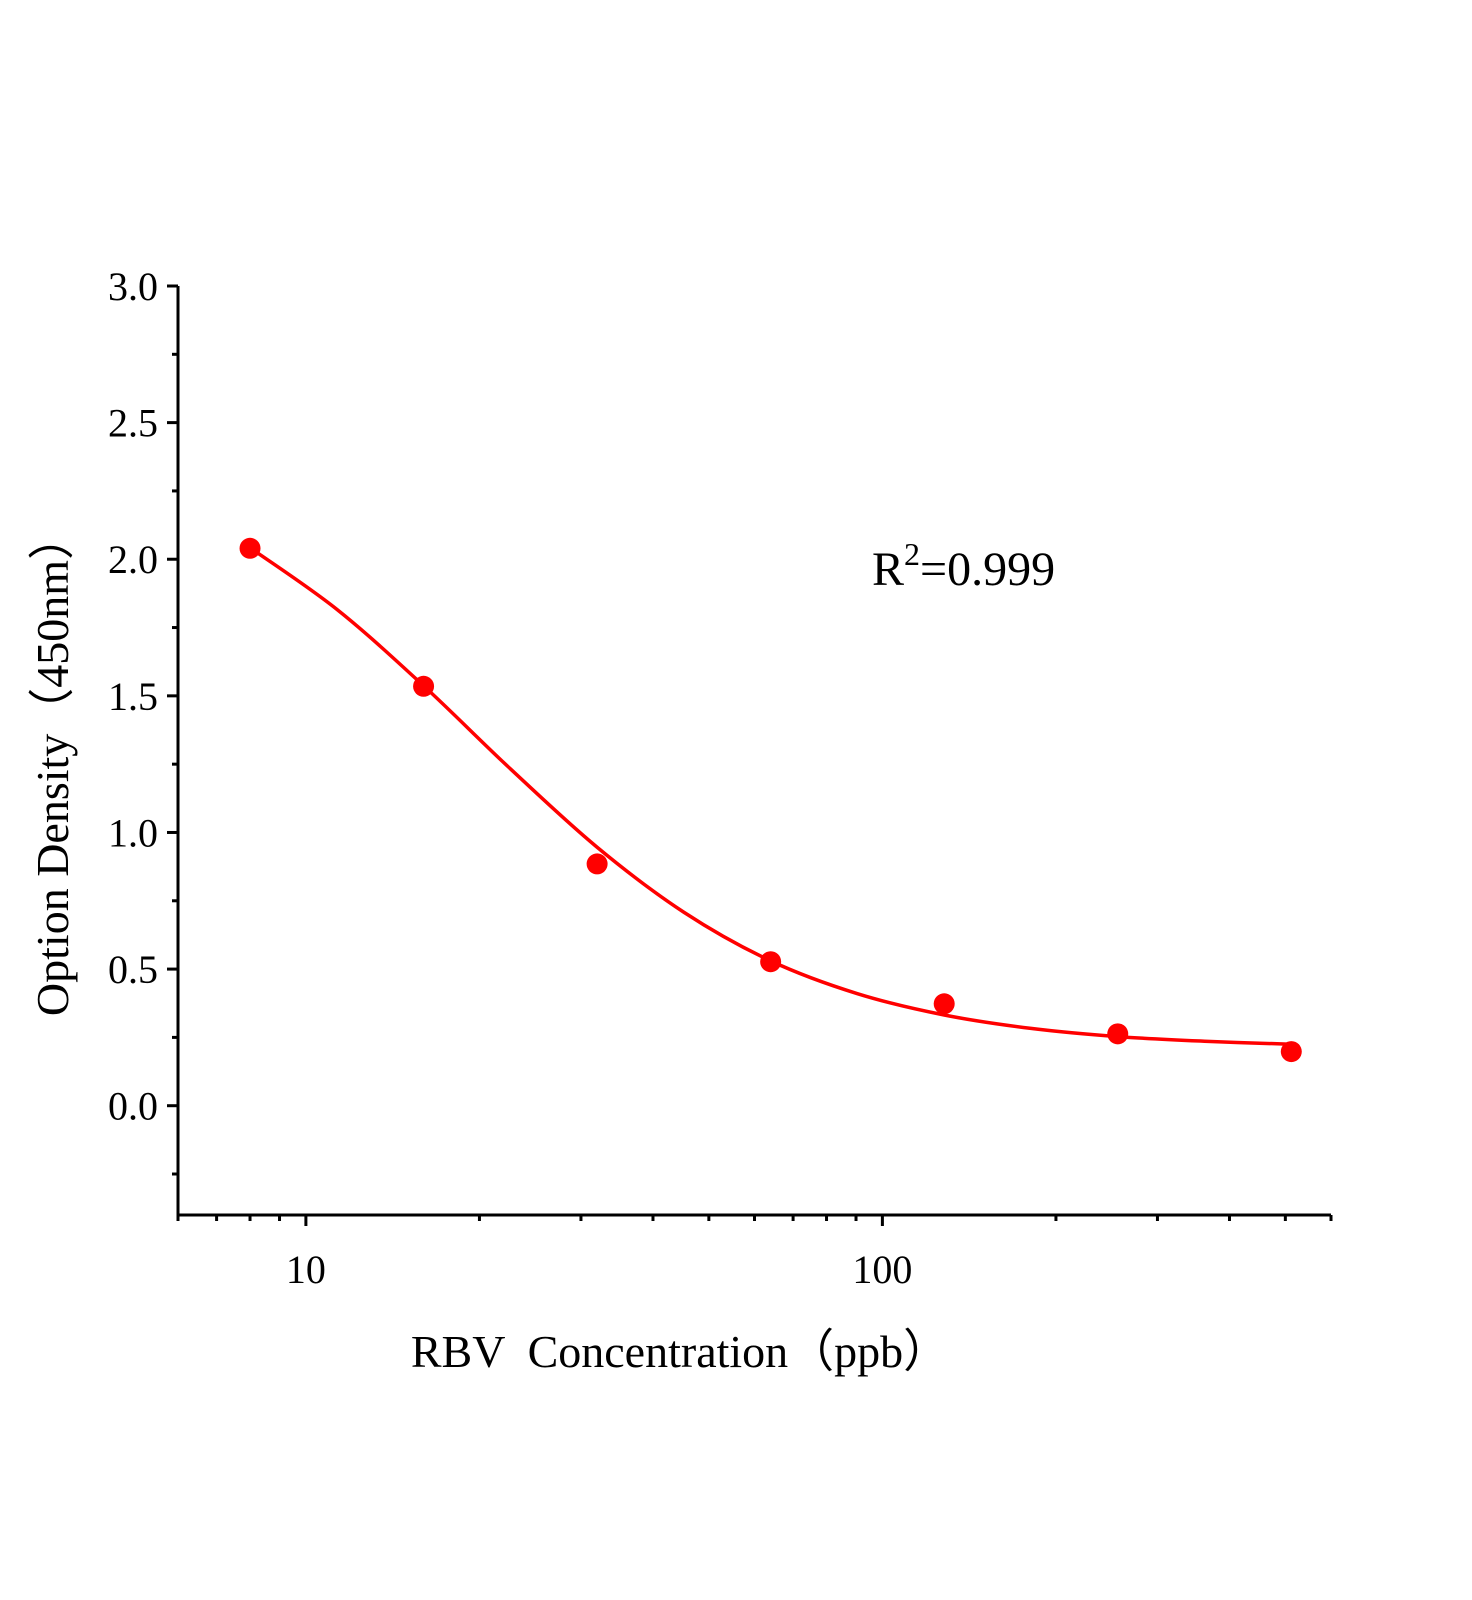 The height and width of the screenshot is (1600, 1472). I want to click on y-tick-label: 3.0, so click(133, 286).